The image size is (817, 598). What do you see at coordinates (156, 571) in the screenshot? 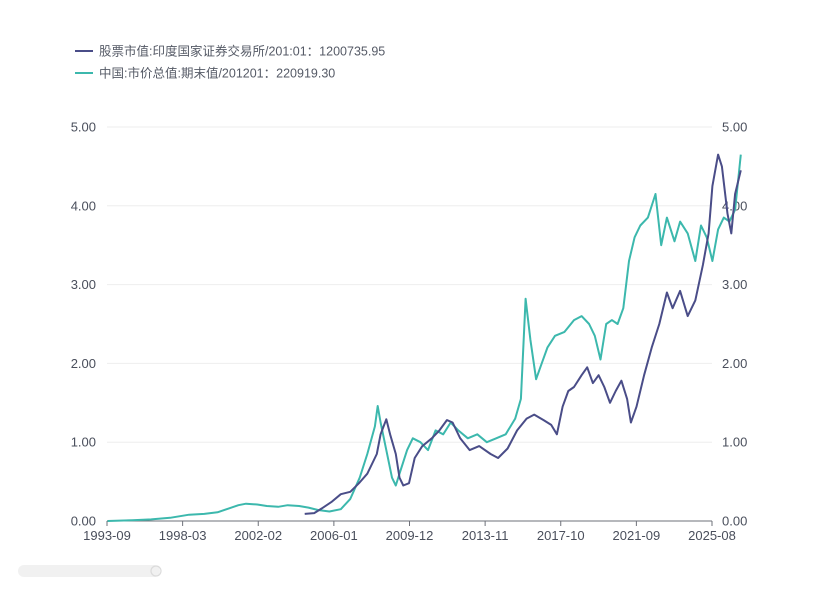
I see `watermark-icon` at bounding box center [156, 571].